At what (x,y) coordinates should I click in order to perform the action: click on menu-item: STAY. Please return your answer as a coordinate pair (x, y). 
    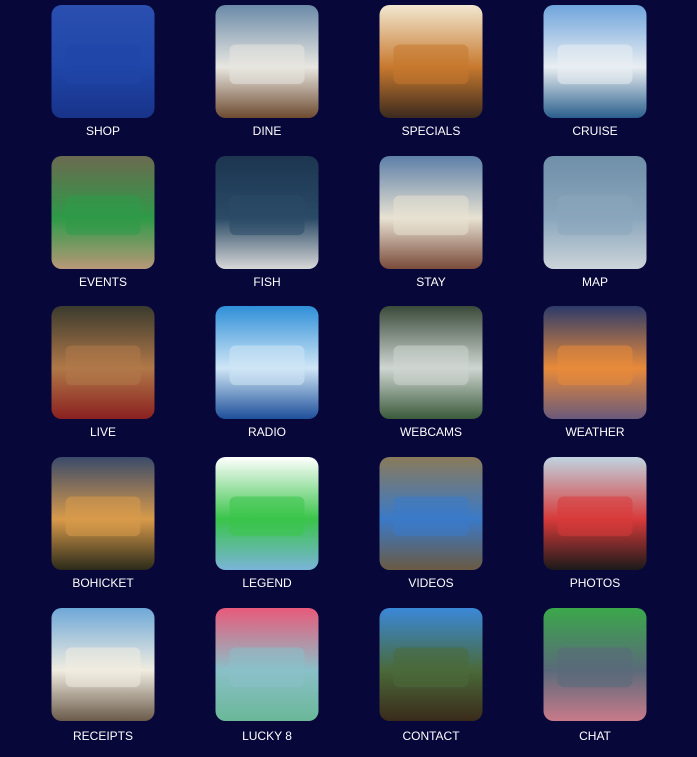
    Looking at the image, I should click on (431, 222).